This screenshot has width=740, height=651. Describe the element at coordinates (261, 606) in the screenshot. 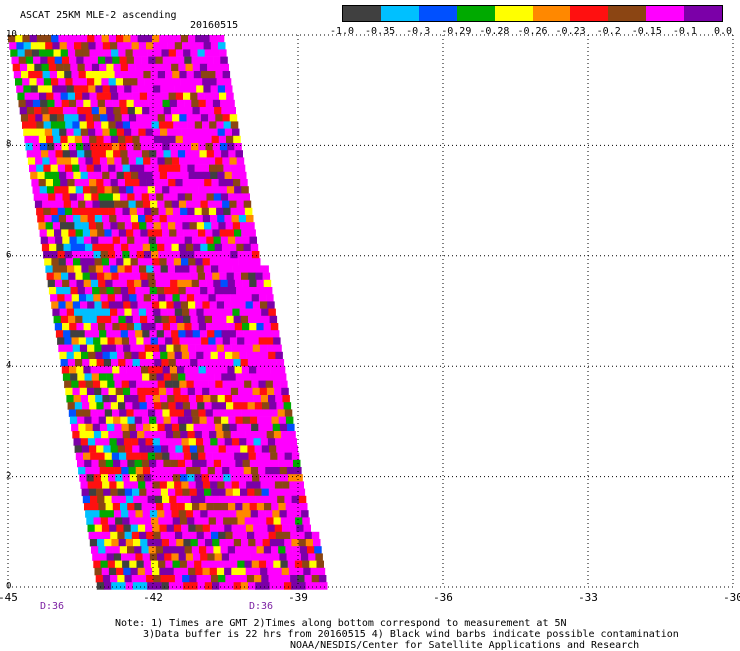

I see `swath-time-right: D:36` at that location.